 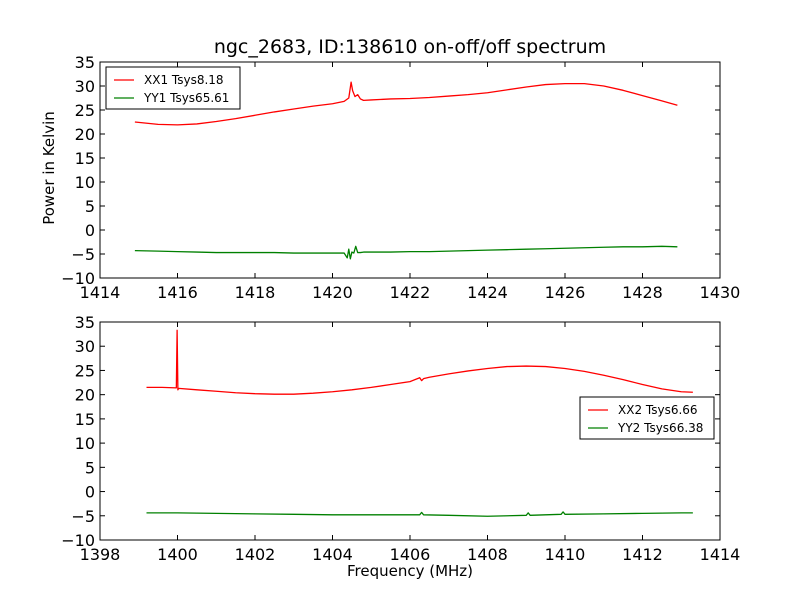 I want to click on x-tick-label: 1408, so click(x=487, y=554).